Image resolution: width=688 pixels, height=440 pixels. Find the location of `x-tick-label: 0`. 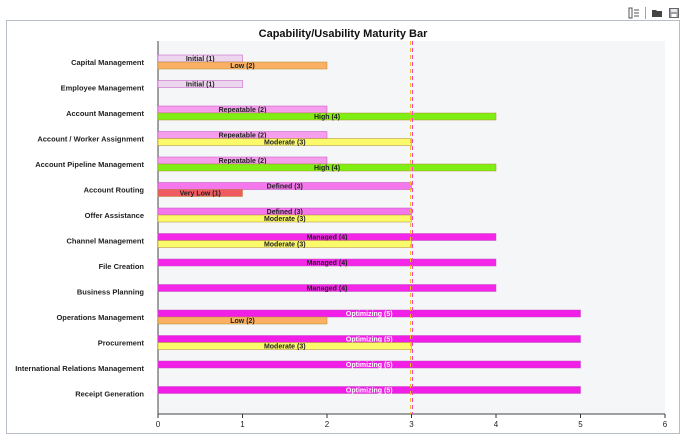

x-tick-label: 0 is located at coordinates (158, 424).